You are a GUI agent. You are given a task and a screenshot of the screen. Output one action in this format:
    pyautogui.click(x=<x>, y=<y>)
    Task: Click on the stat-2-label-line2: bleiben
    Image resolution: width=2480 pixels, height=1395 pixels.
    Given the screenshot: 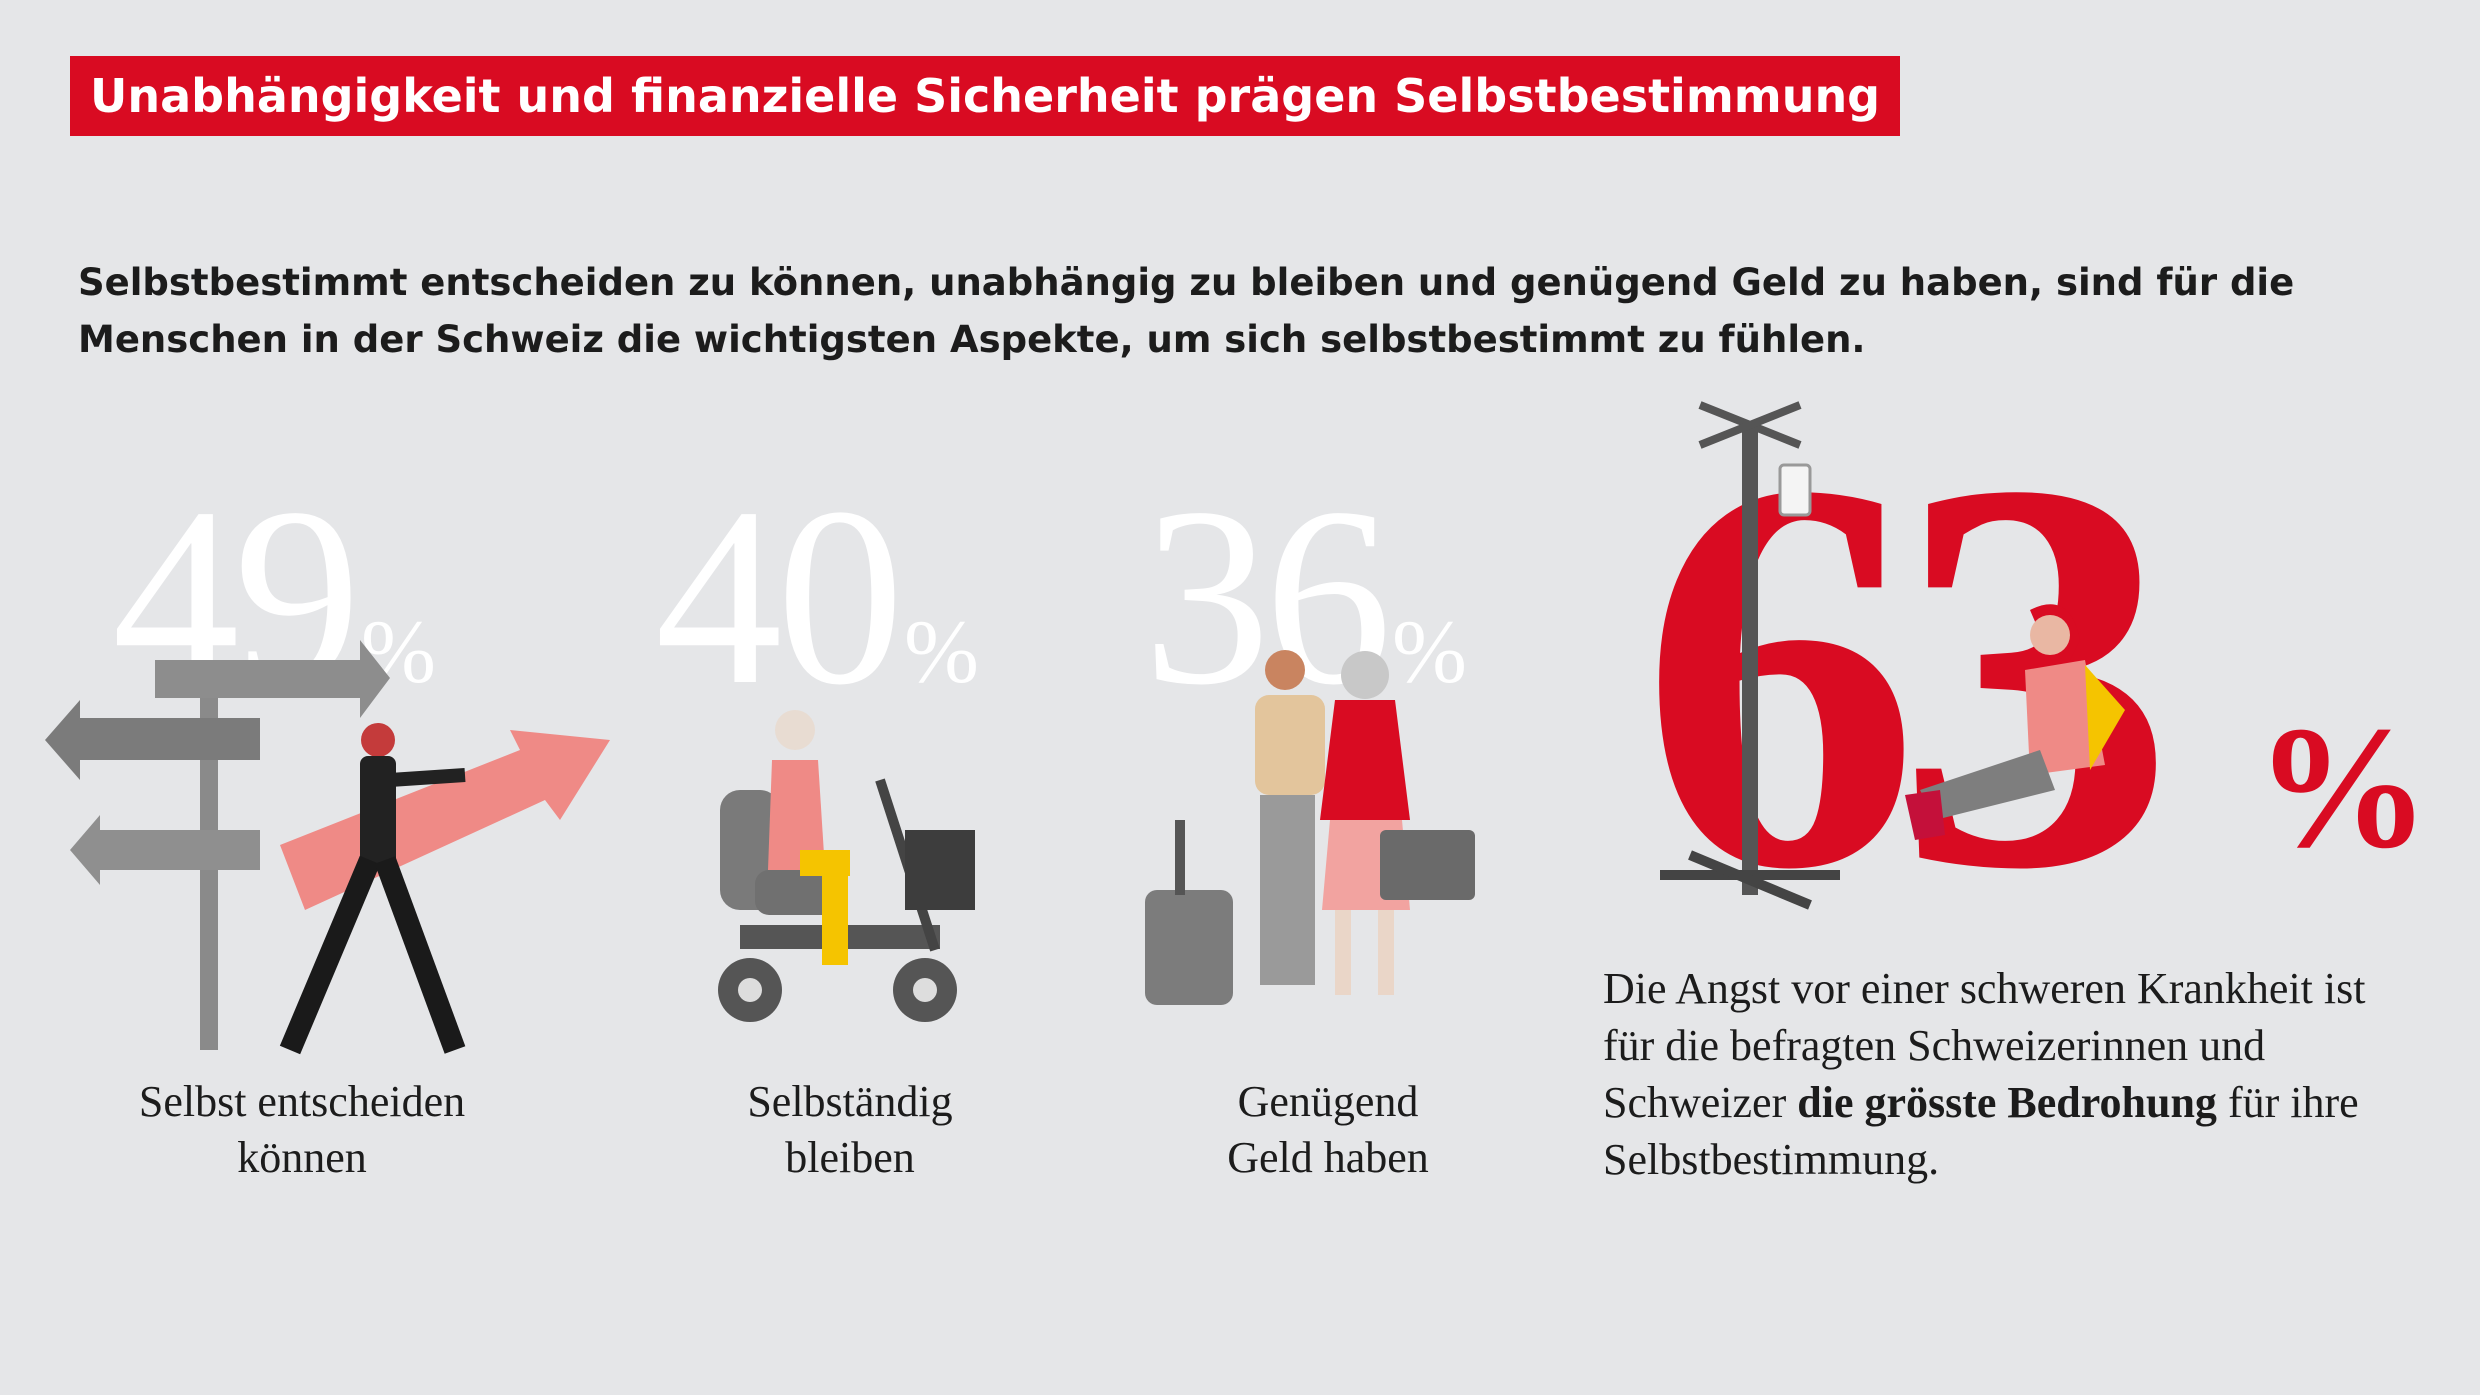 What is the action you would take?
    pyautogui.click(x=850, y=1157)
    